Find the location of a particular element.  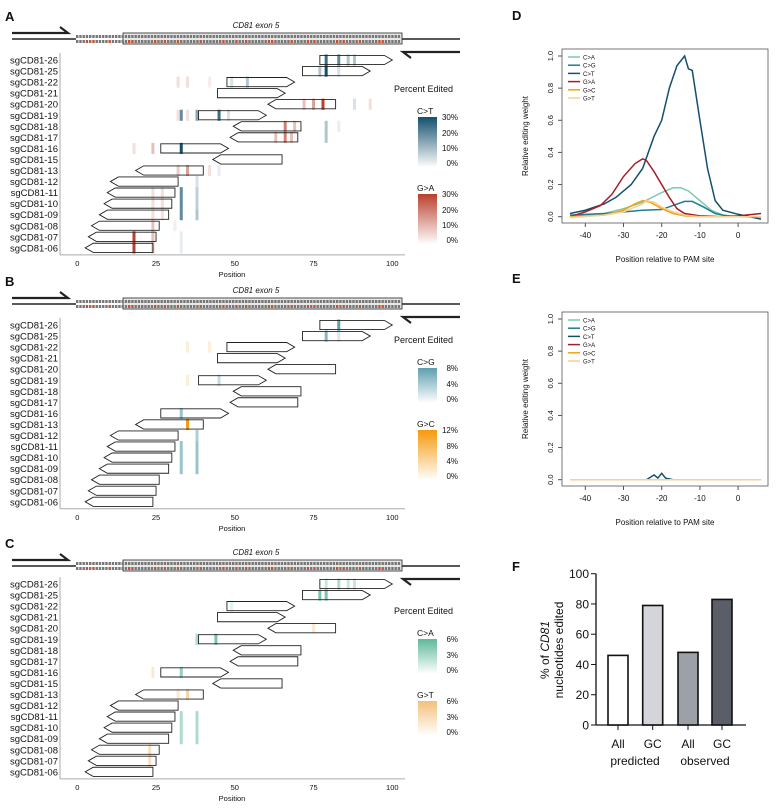

x-tick-label: 75 is located at coordinates (313, 787).